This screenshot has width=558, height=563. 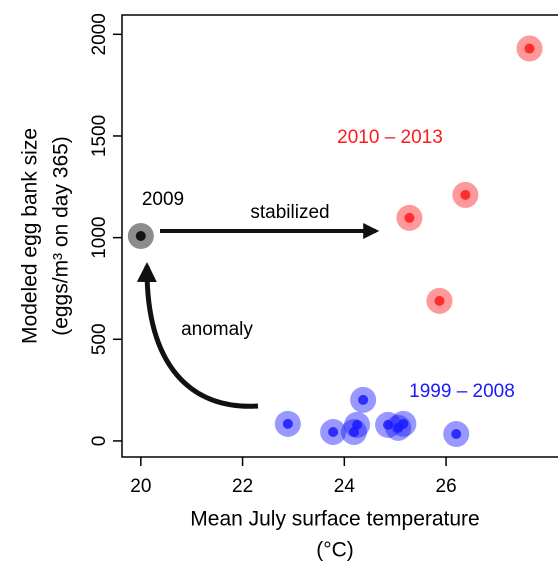 What do you see at coordinates (289, 212) in the screenshot?
I see `annotation: stabilized` at bounding box center [289, 212].